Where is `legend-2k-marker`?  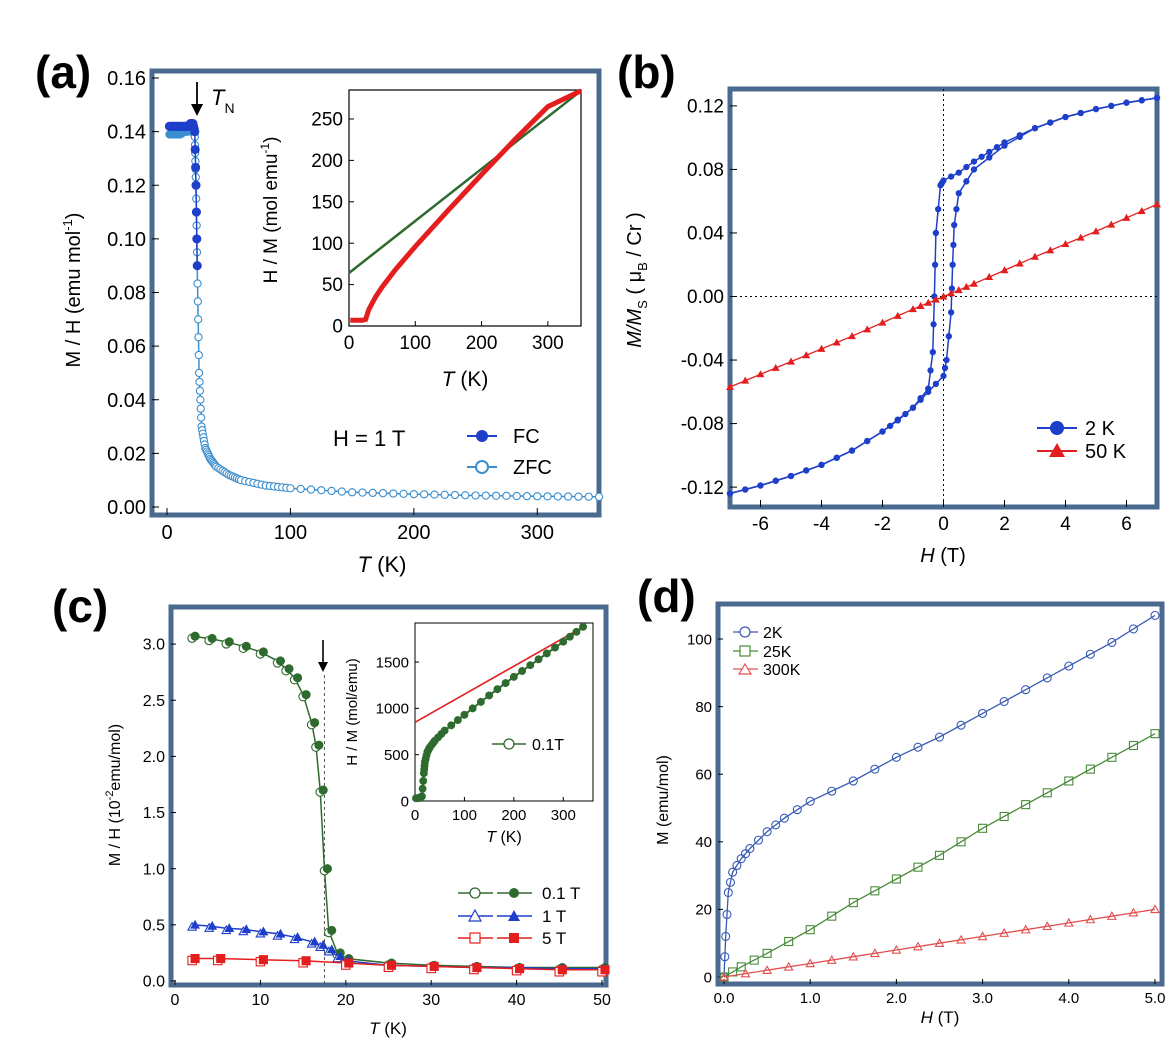
legend-2k-marker is located at coordinates (1057, 428).